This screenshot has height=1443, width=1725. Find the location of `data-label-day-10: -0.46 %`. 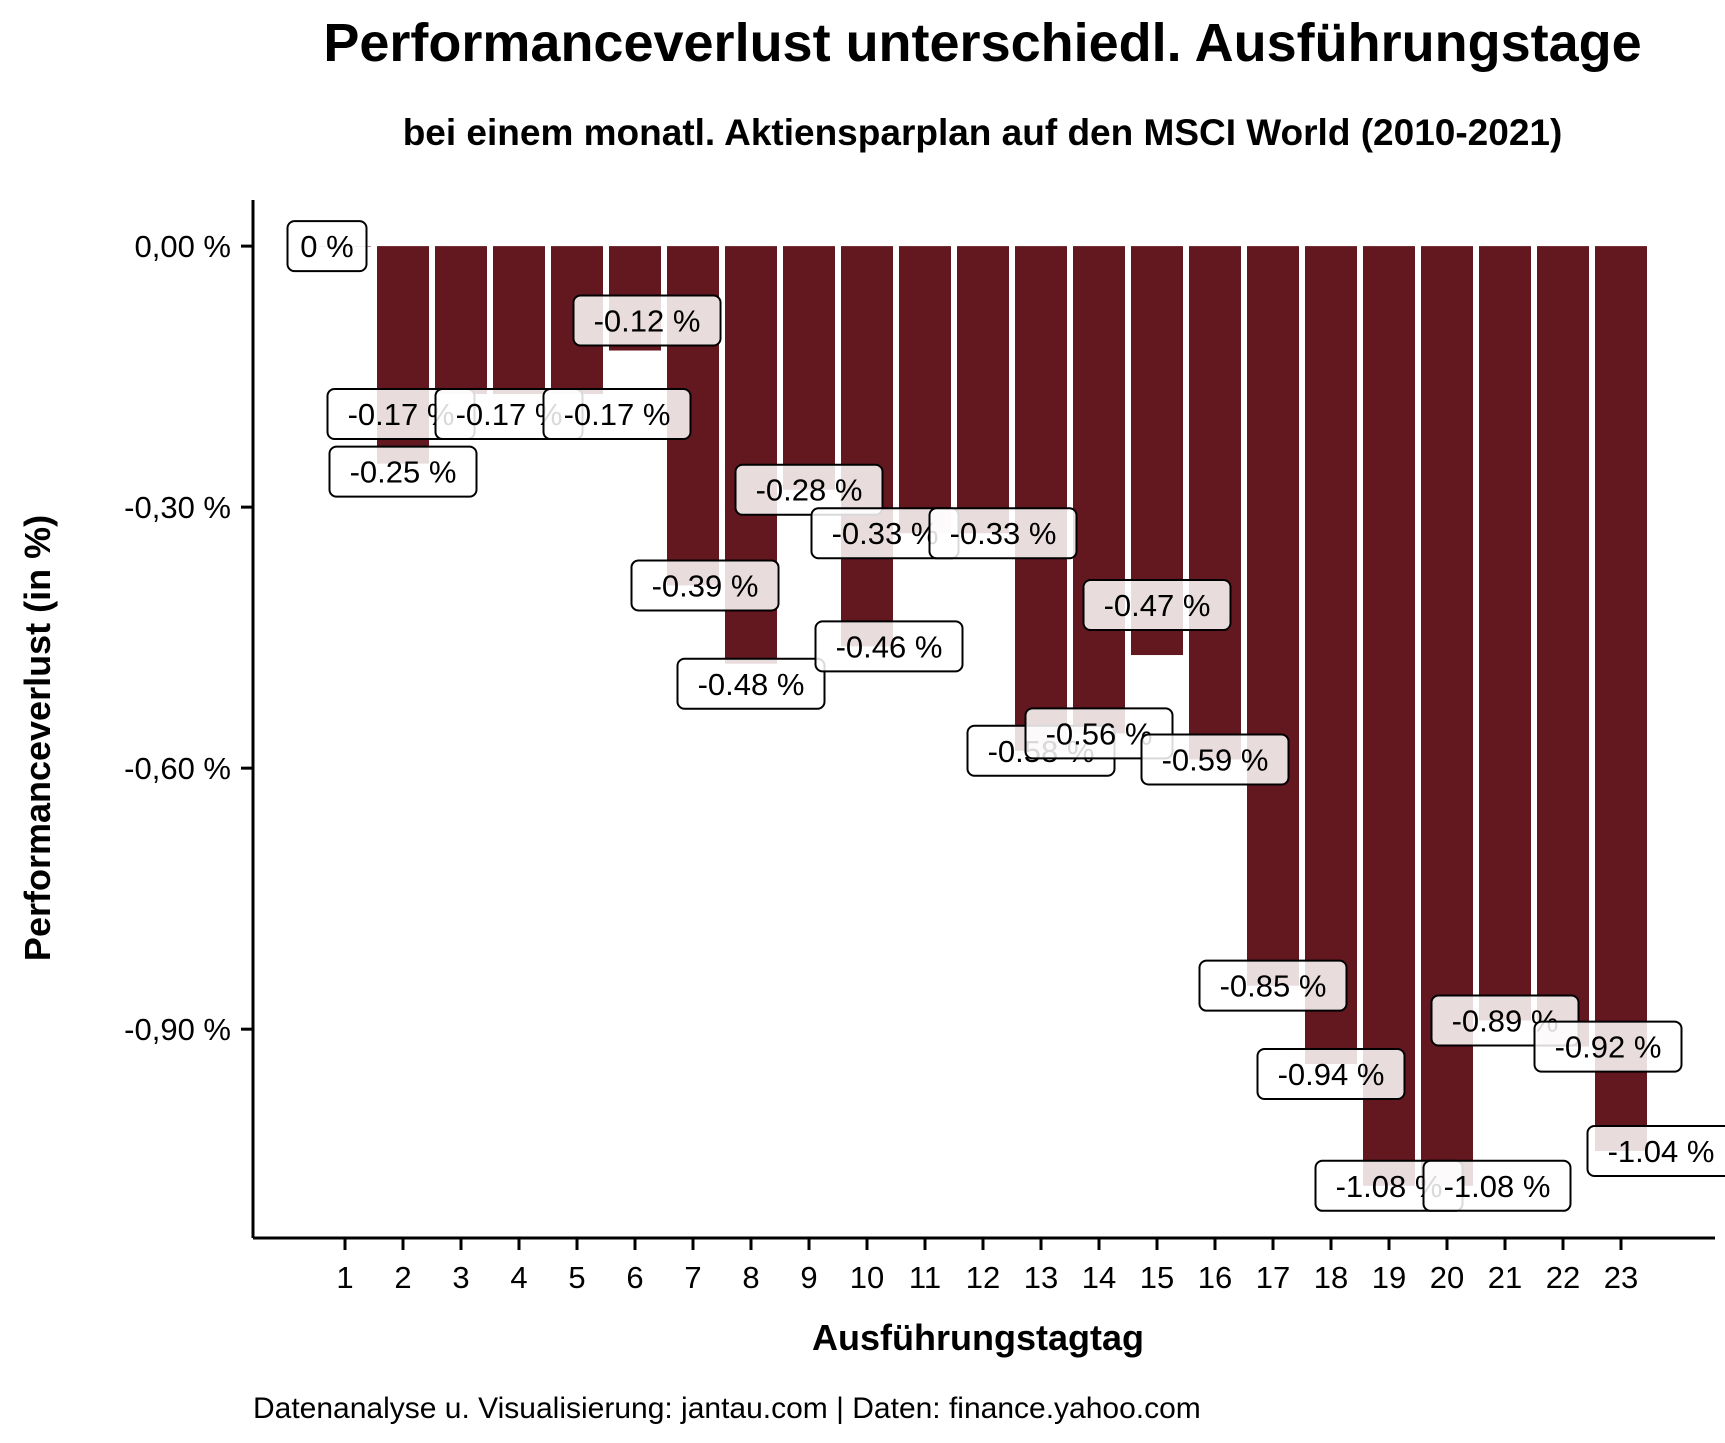

data-label-day-10: -0.46 % is located at coordinates (889, 646).